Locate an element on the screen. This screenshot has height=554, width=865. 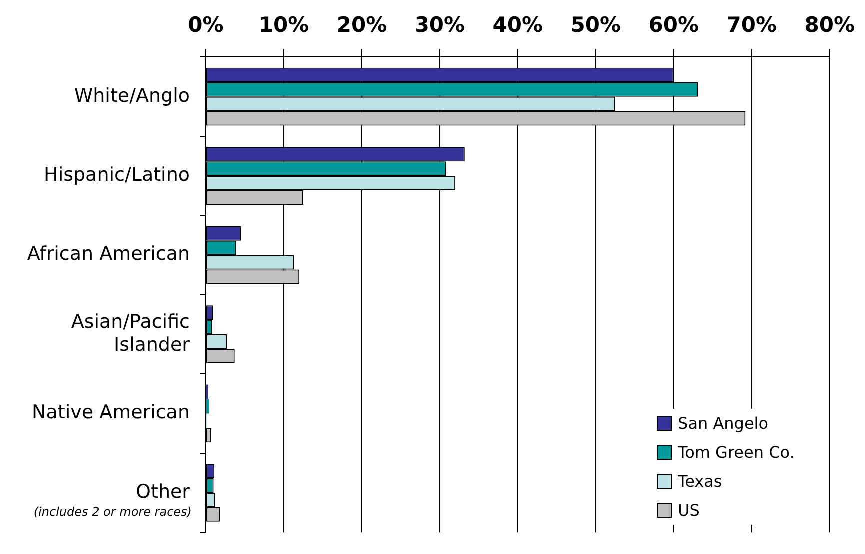
x-tick-label: 70% is located at coordinates (752, 25).